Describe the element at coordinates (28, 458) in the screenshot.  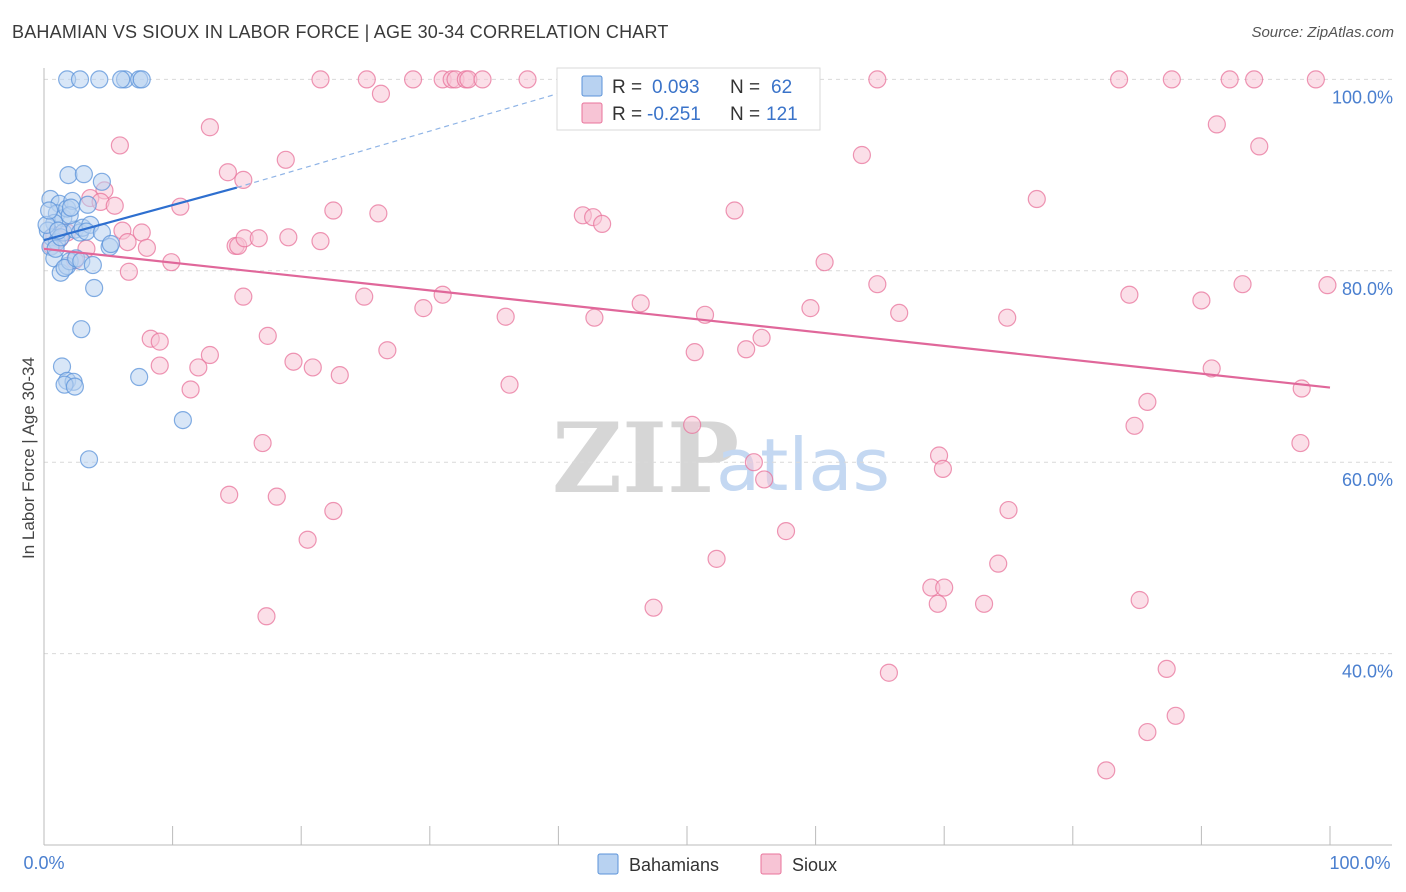
I see `y-axis-title: In Labor Force | Age 30-34` at that location.